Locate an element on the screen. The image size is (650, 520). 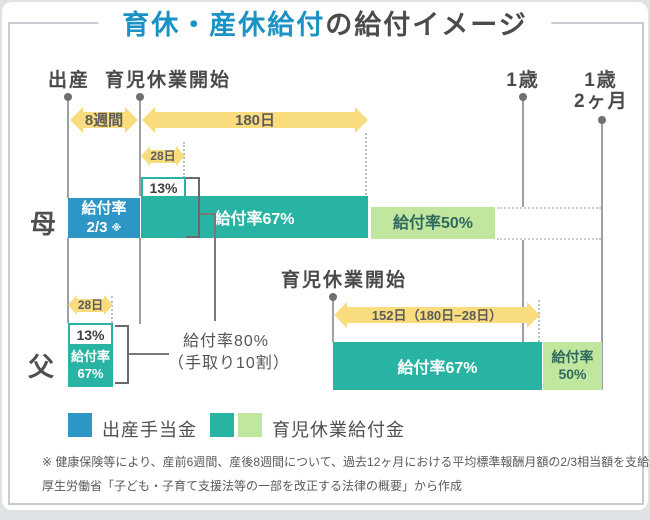
age-one-line-lower is located at coordinates (523, 291).